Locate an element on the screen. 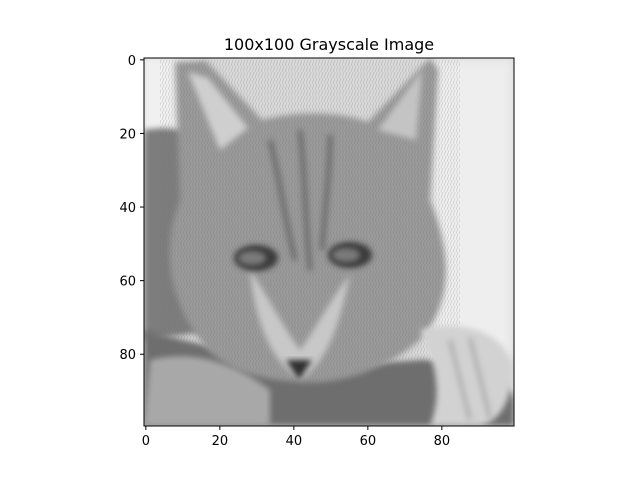 The width and height of the screenshot is (640, 480). x-axis-ticks: 0 20 40 60 80 is located at coordinates (296, 437).